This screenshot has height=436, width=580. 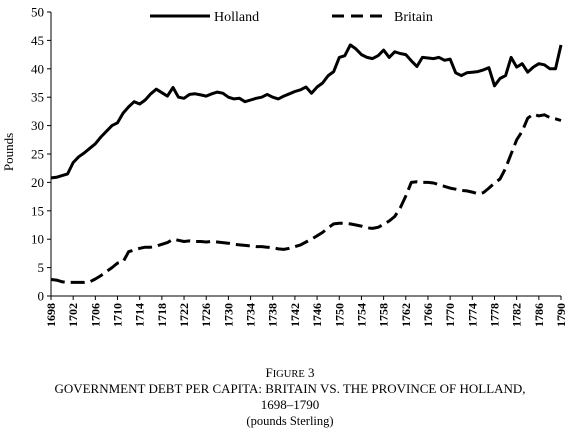 I want to click on x-tick-label: 1778, so click(x=494, y=315).